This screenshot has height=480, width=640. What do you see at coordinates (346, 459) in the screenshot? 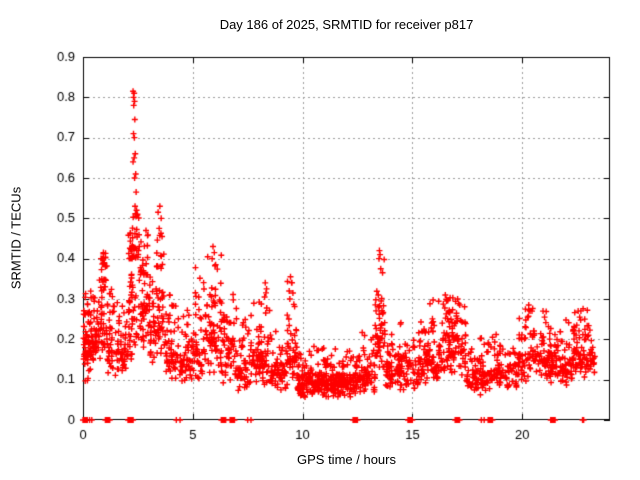
I see `x-axis-label: GPS time / hours` at bounding box center [346, 459].